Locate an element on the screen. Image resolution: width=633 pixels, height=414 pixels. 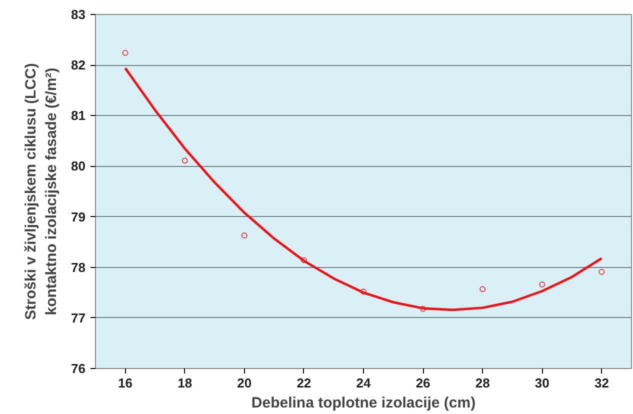
x-tick-label: 26 is located at coordinates (423, 383).